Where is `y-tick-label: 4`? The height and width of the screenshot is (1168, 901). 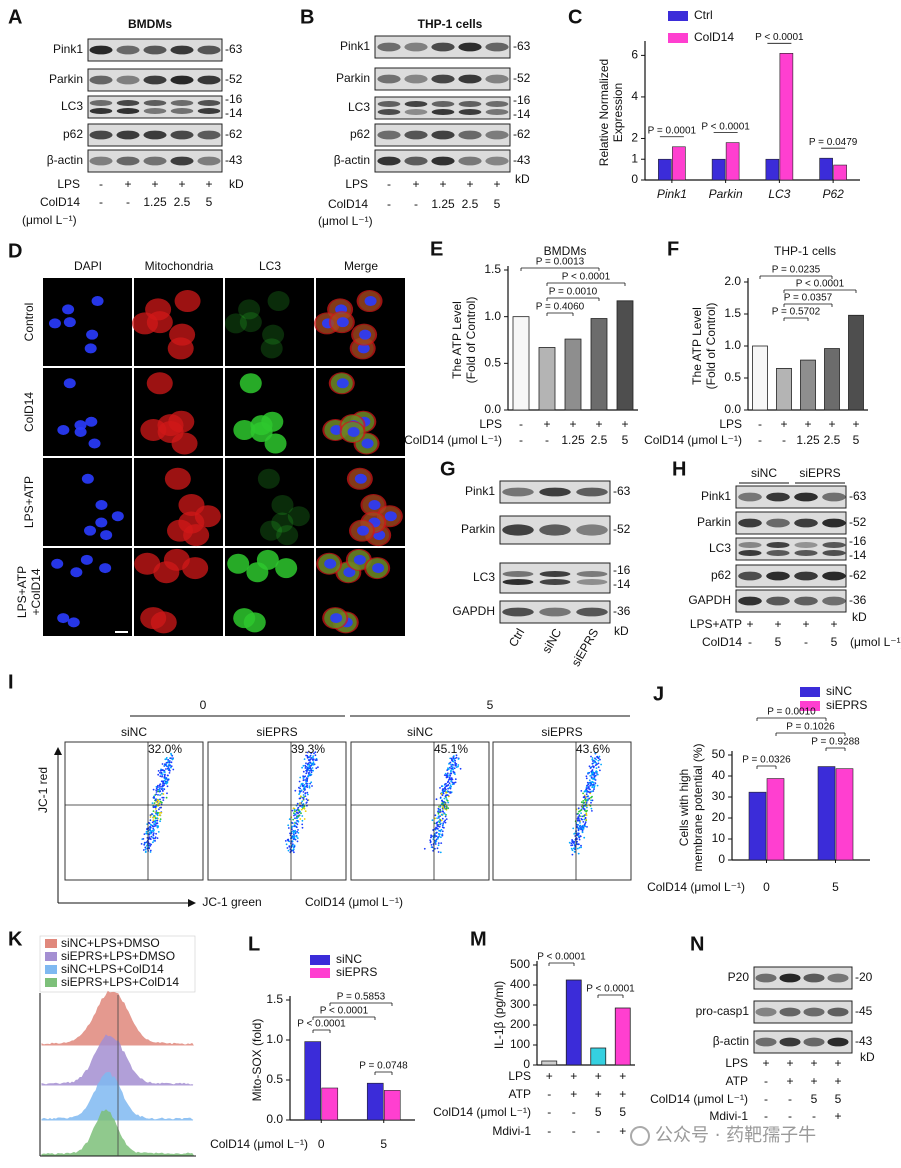
y-tick-label: 4 is located at coordinates (634, 96).